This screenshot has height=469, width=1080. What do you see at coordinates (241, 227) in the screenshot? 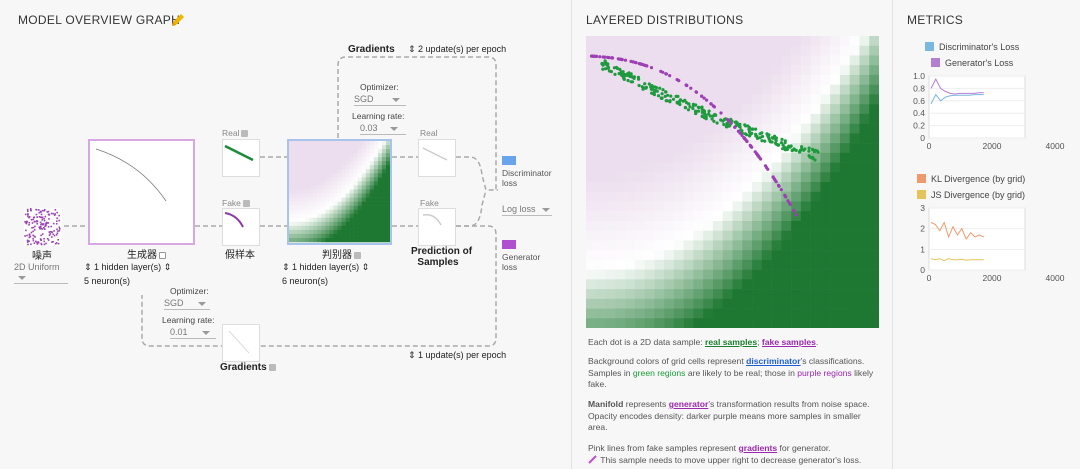
I see `fake-samples-thumb` at bounding box center [241, 227].